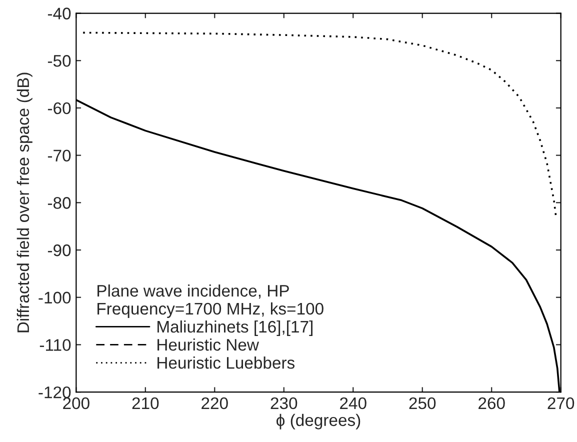 This screenshot has height=442, width=577. Describe the element at coordinates (55, 345) in the screenshot. I see `y-tick-label: -110` at that location.